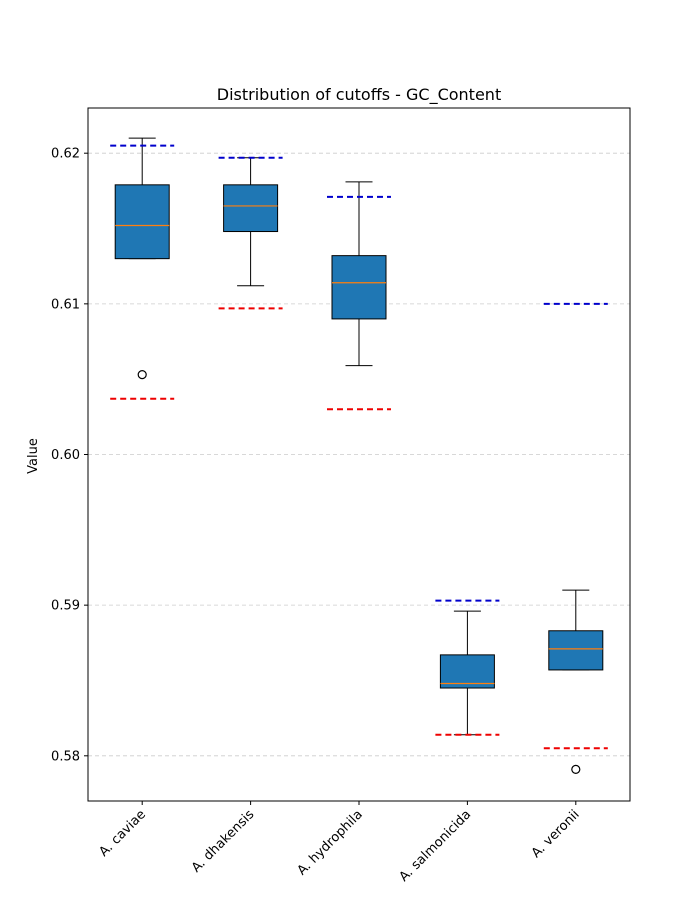 The height and width of the screenshot is (900, 700). What do you see at coordinates (33, 456) in the screenshot?
I see `y-axis-label: Value` at bounding box center [33, 456].